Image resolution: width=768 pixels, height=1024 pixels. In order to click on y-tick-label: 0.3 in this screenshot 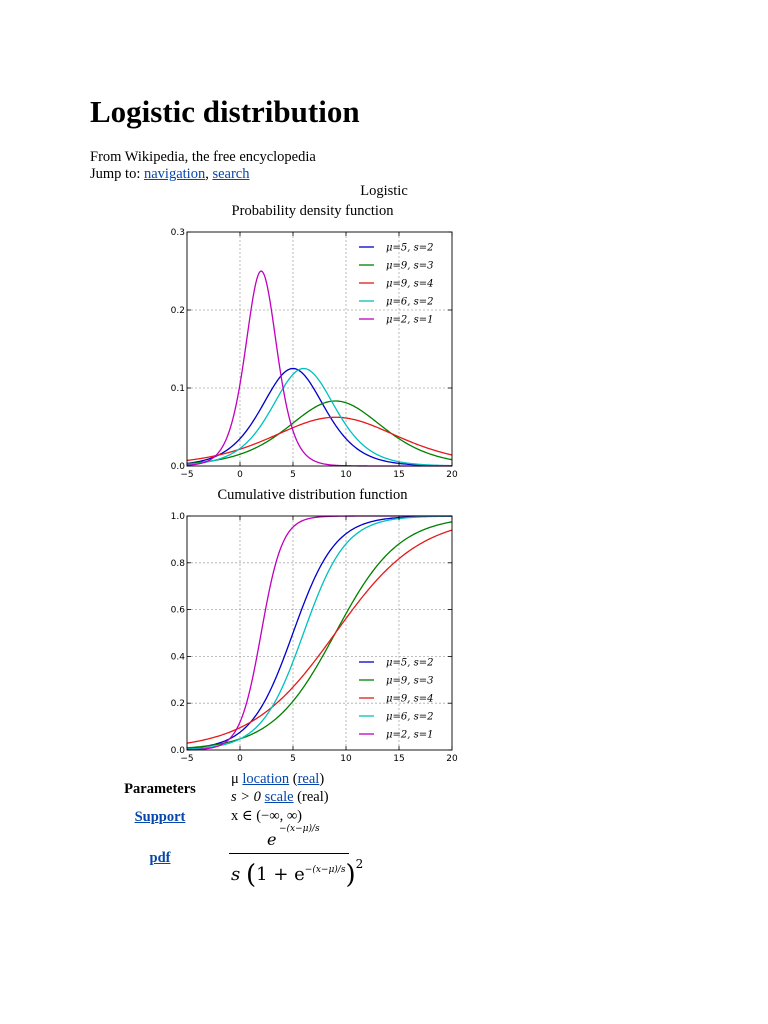, I will do `click(178, 233)`.